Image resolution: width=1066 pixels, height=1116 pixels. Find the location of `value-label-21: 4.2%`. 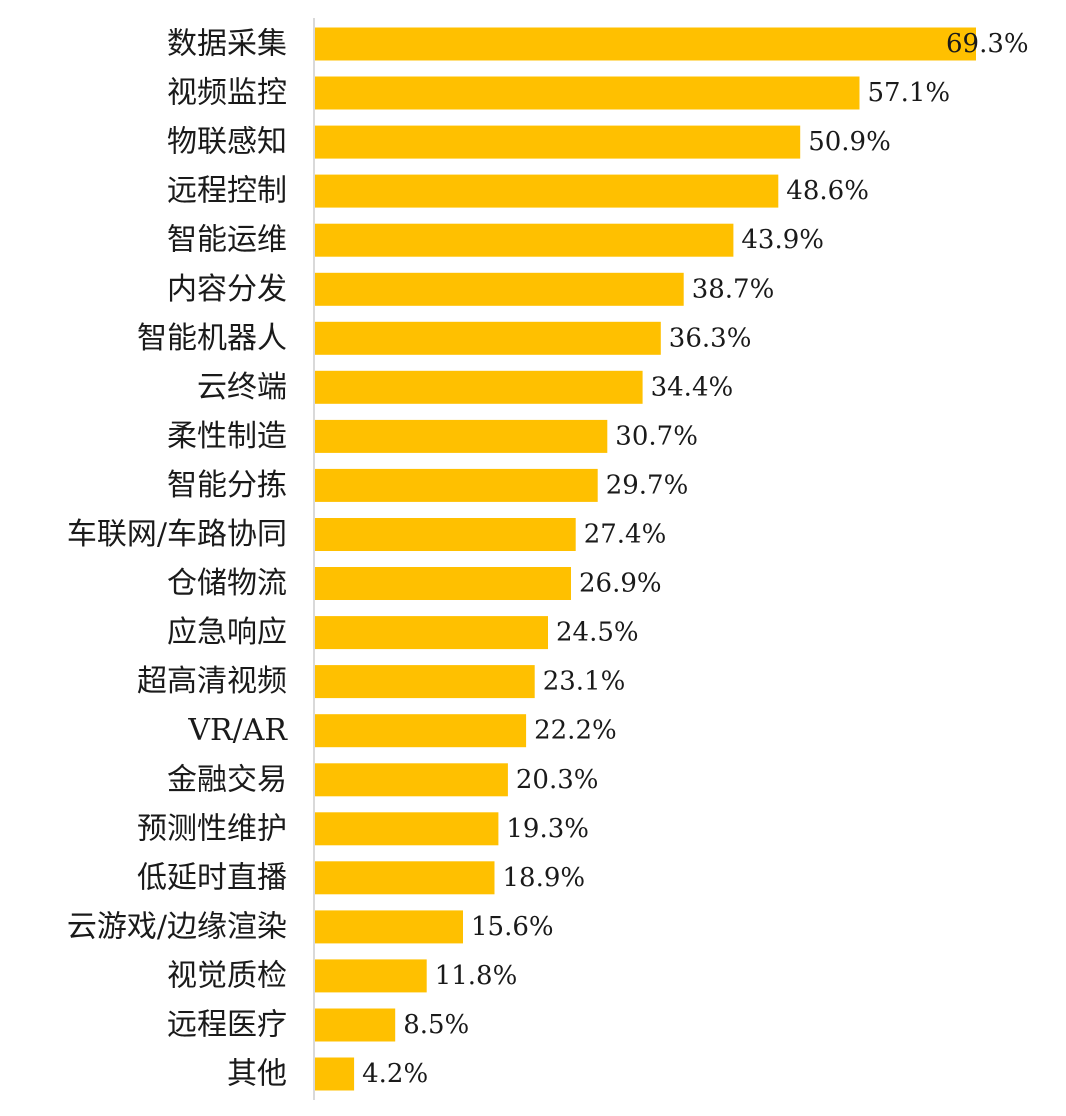

value-label-21: 4.2% is located at coordinates (395, 1074).